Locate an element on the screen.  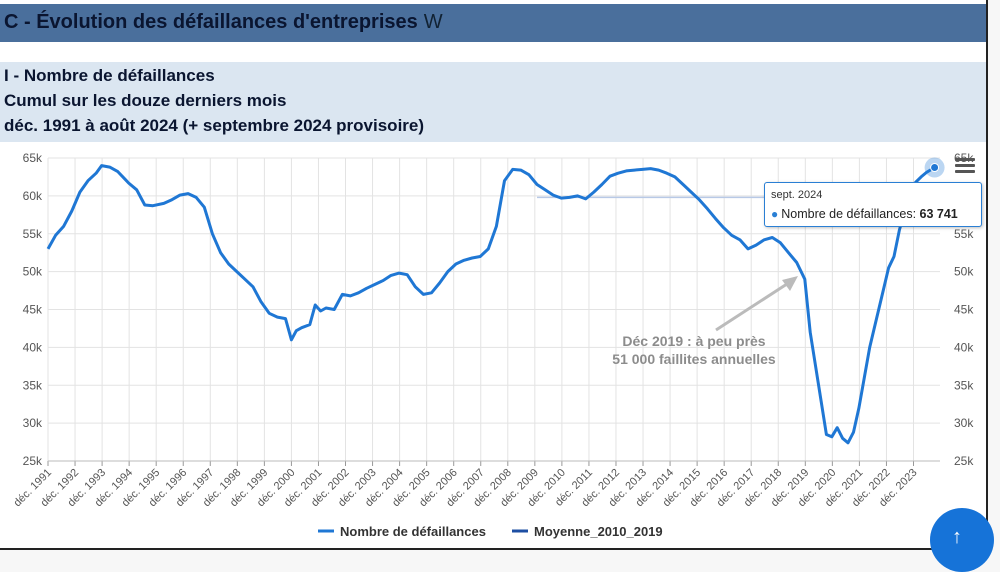
y-tick-label-left: 25k is located at coordinates (33, 461).